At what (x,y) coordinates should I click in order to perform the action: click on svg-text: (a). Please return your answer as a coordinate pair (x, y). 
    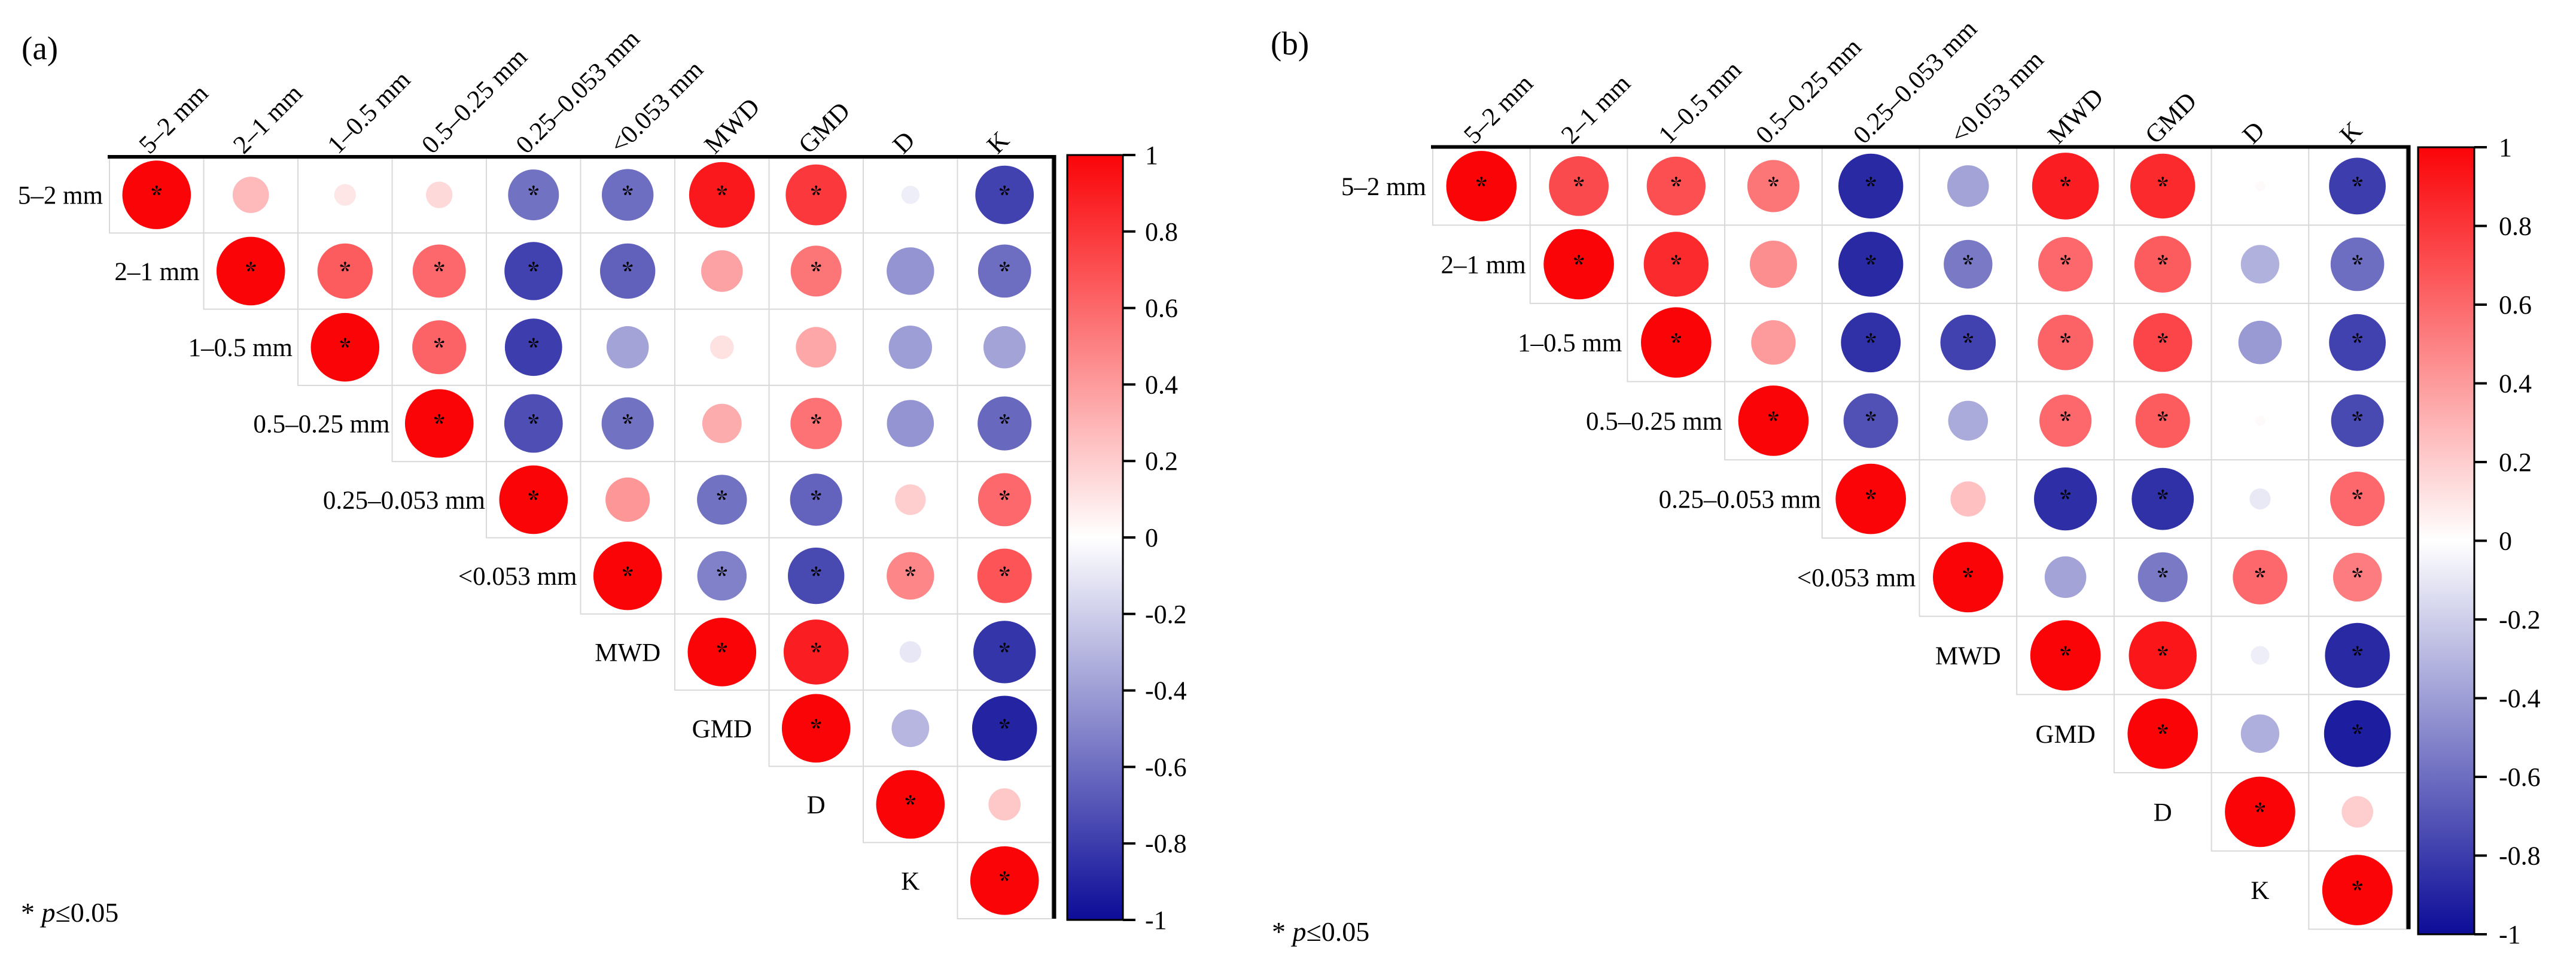
    Looking at the image, I should click on (40, 48).